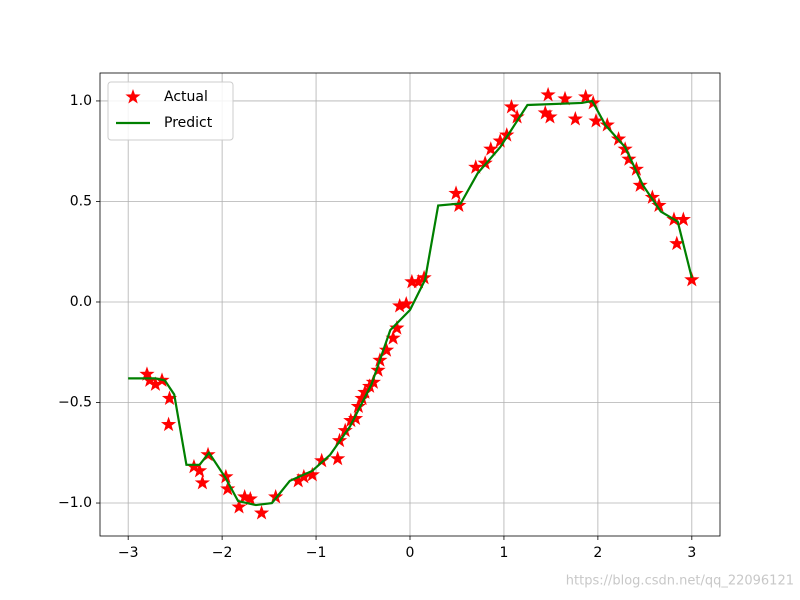  What do you see at coordinates (222, 553) in the screenshot?
I see `x-tick-label: −2` at bounding box center [222, 553].